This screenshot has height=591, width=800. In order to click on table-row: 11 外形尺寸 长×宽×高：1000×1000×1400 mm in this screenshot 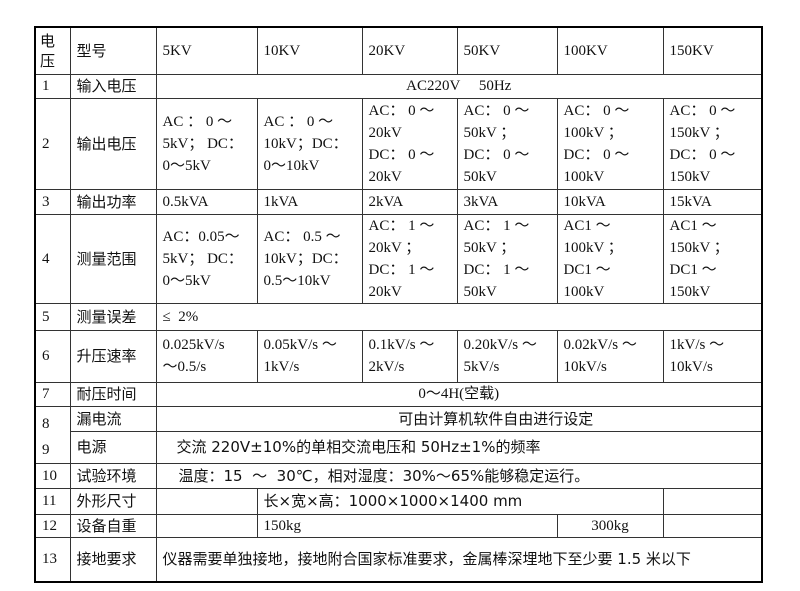, I will do `click(398, 501)`.